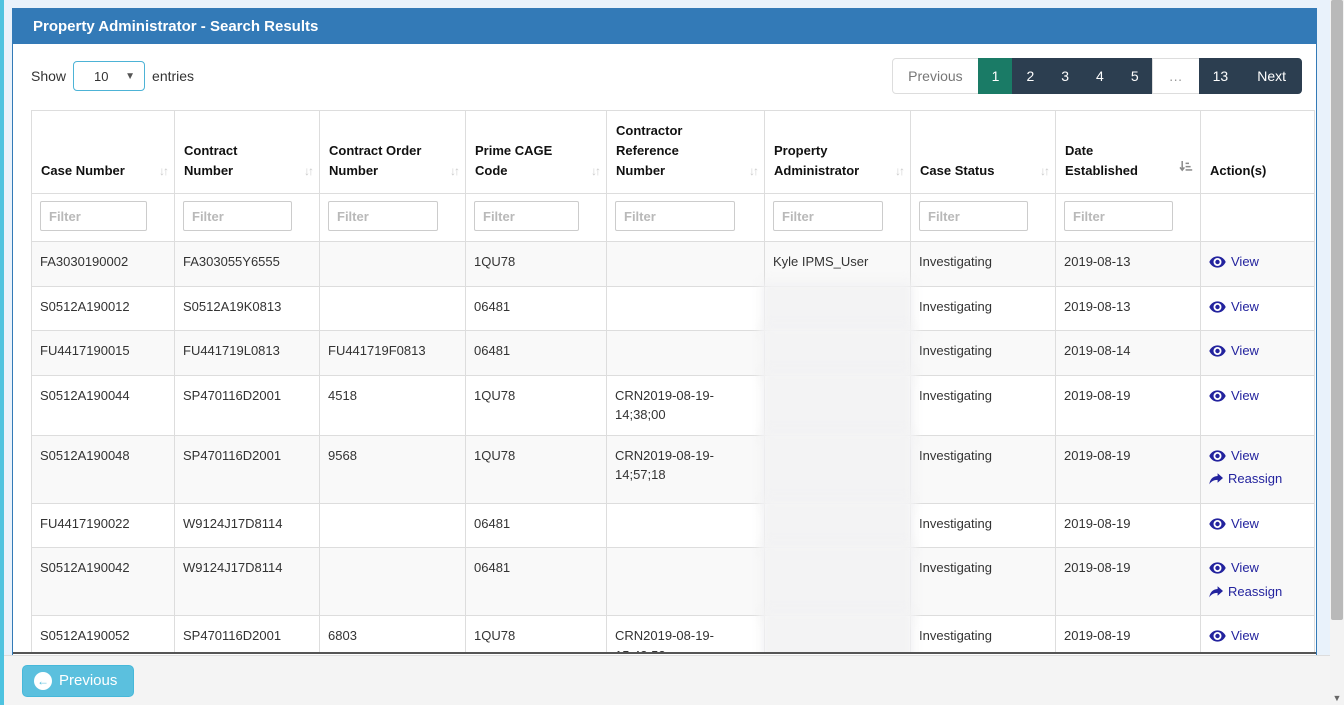 The width and height of the screenshot is (1344, 705). What do you see at coordinates (247, 469) in the screenshot?
I see `cell-contract-number: SP470116D2001` at bounding box center [247, 469].